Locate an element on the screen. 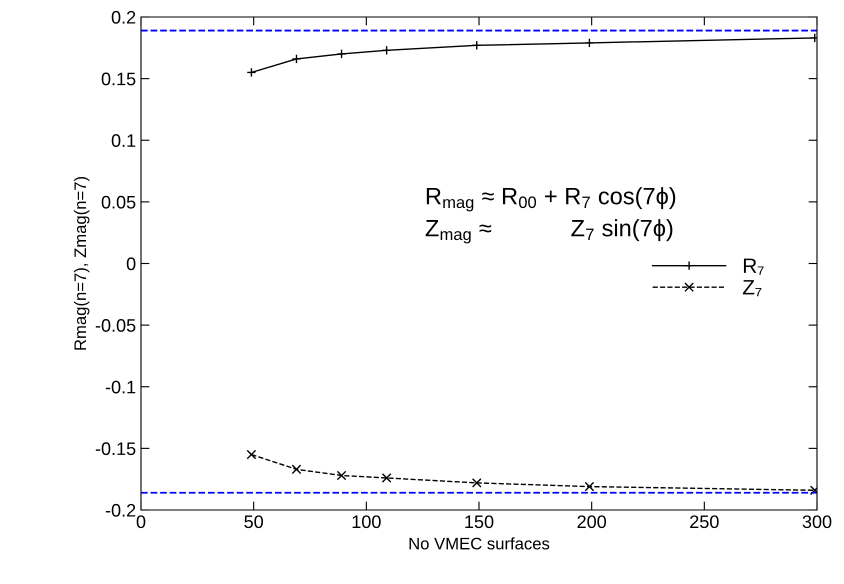 This screenshot has height=584, width=844. y-tick-label: 0 is located at coordinates (131, 263).